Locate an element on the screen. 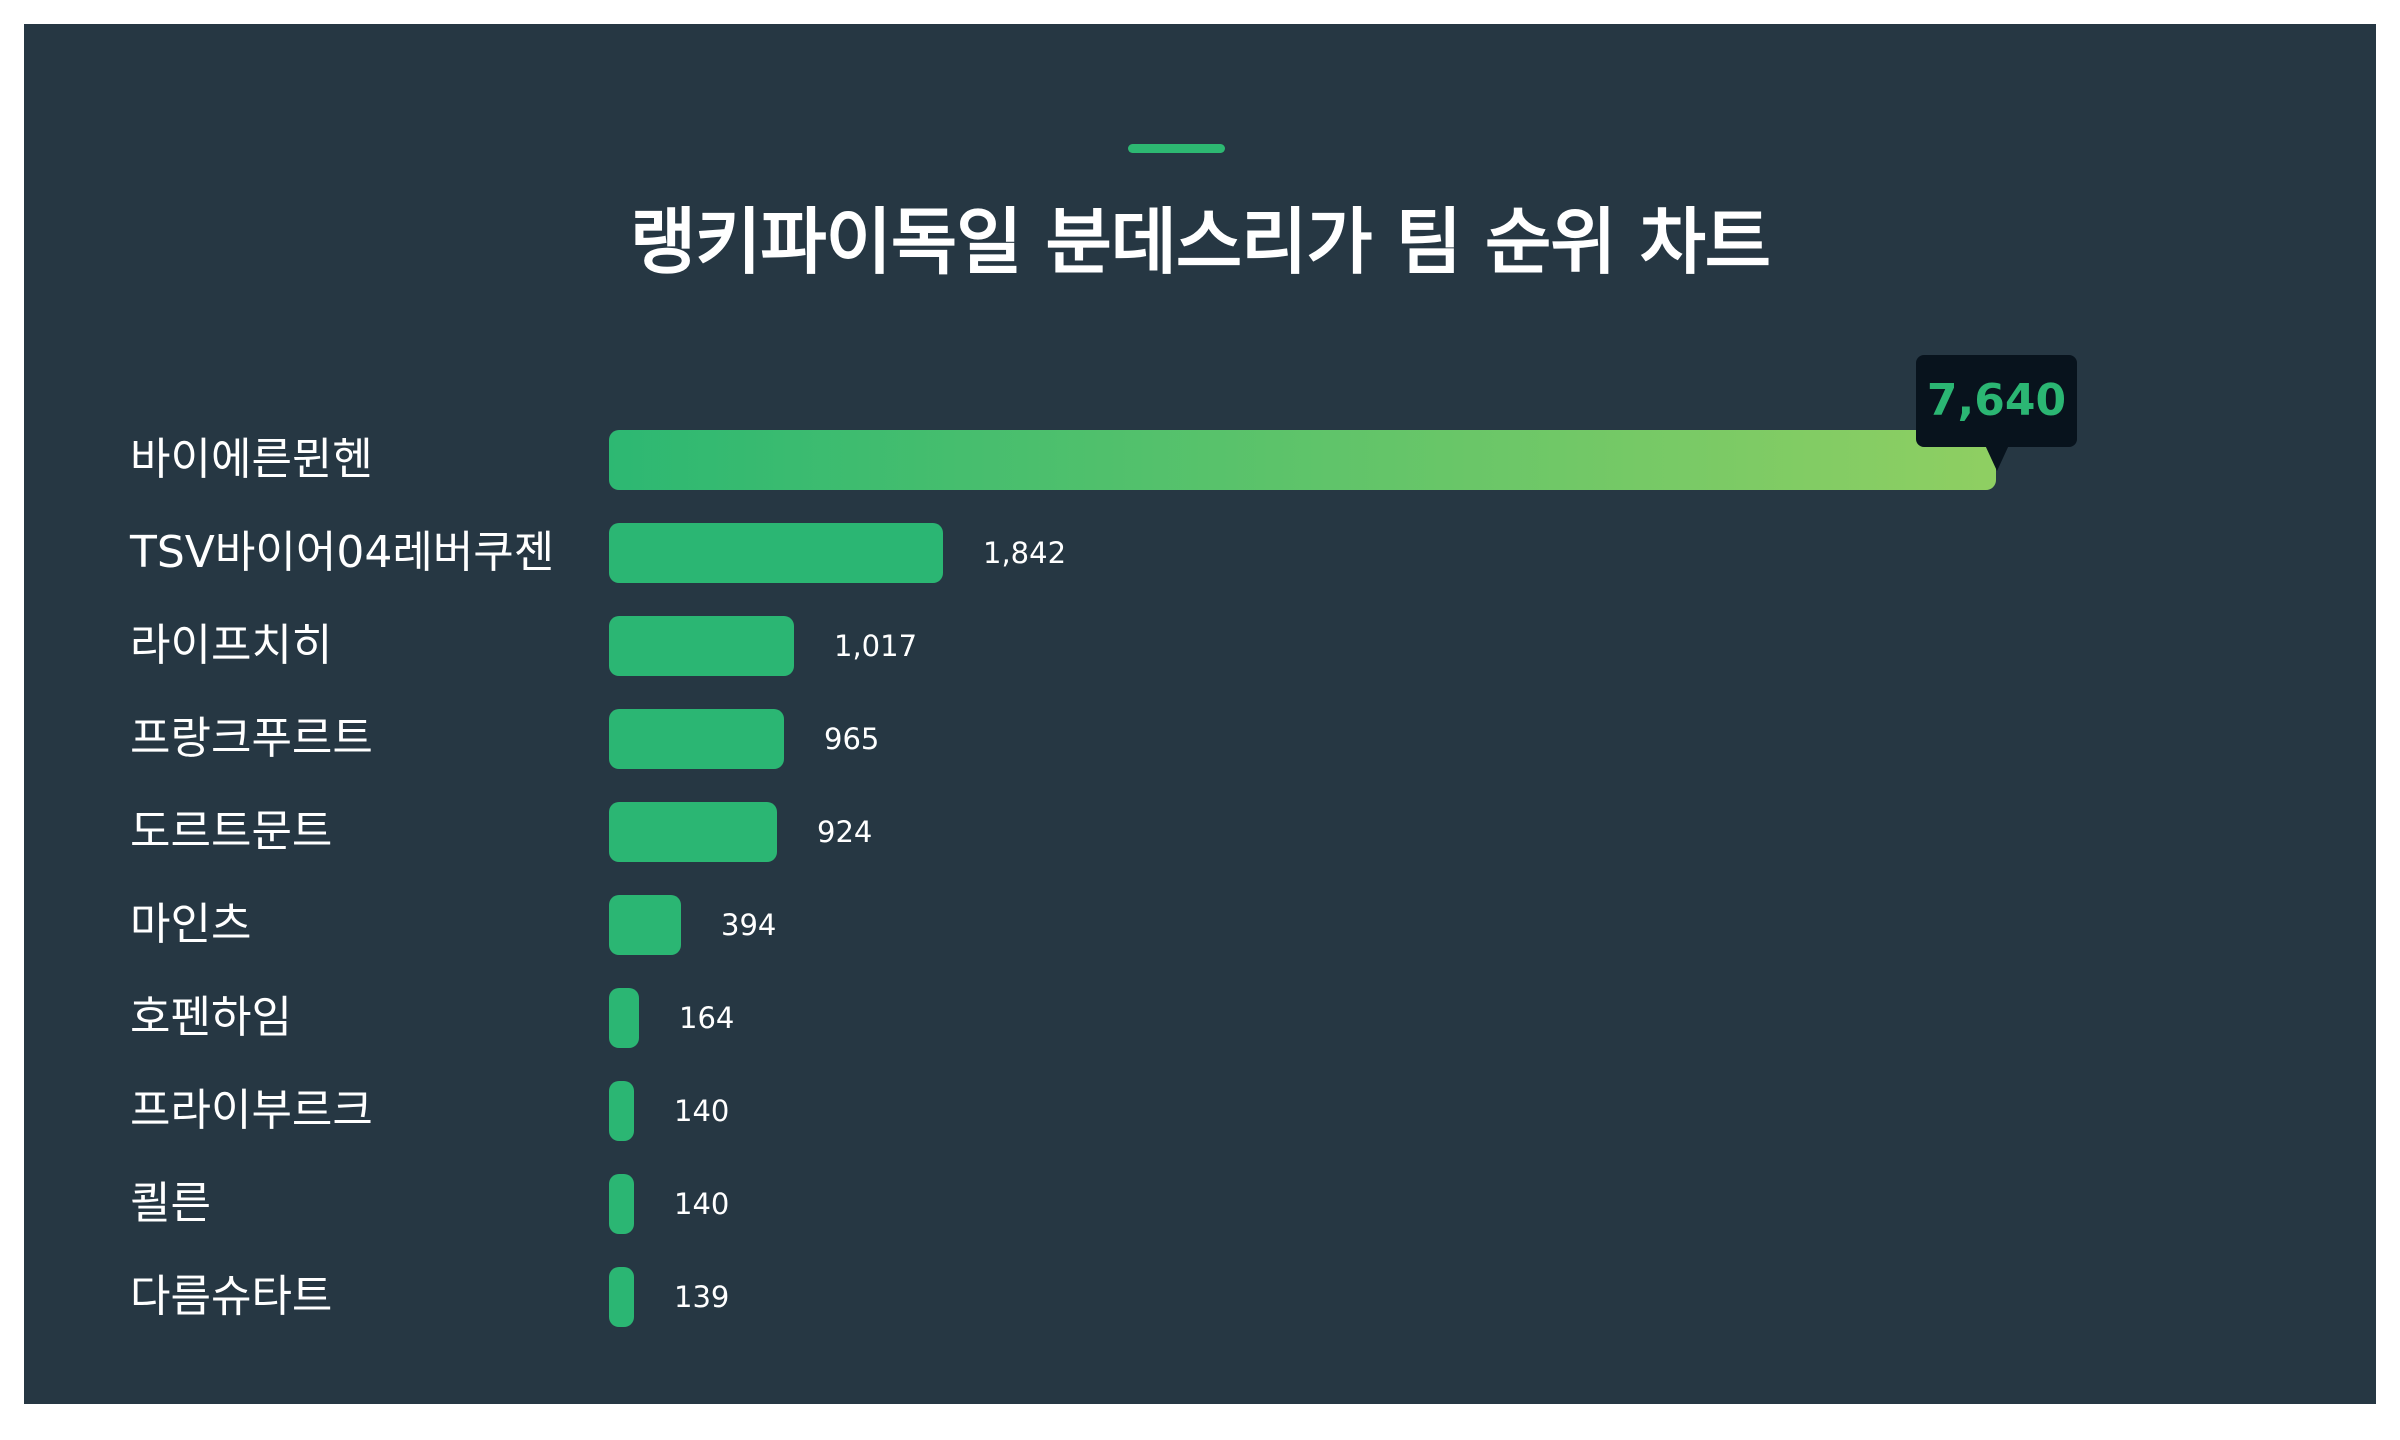 This screenshot has height=1440, width=2400. team-label: 라이프치히 is located at coordinates (231, 645).